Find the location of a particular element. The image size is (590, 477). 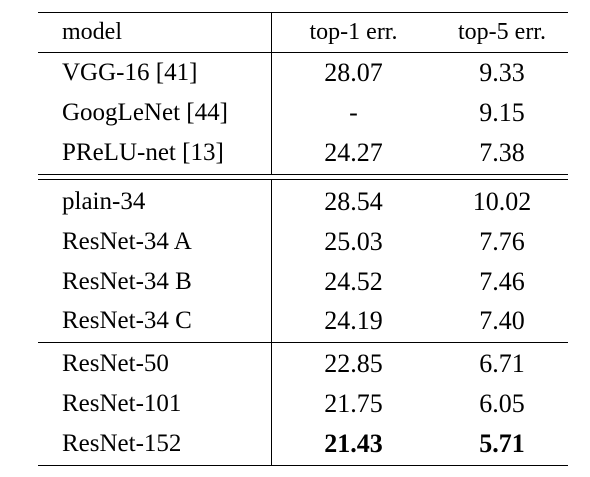

top1-cell: 22.85 is located at coordinates (353, 363).